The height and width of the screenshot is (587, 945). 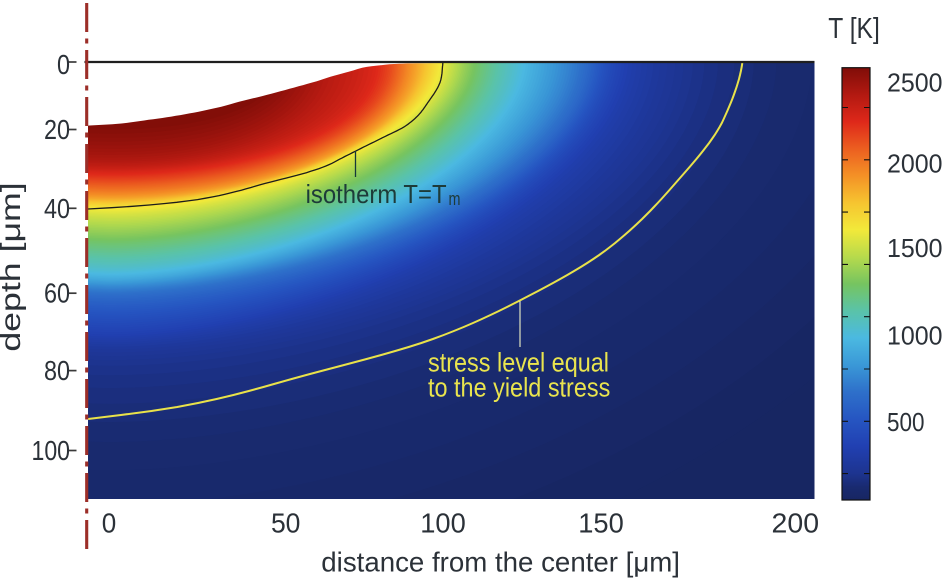 What do you see at coordinates (915, 83) in the screenshot?
I see `svg-text: 2500` at bounding box center [915, 83].